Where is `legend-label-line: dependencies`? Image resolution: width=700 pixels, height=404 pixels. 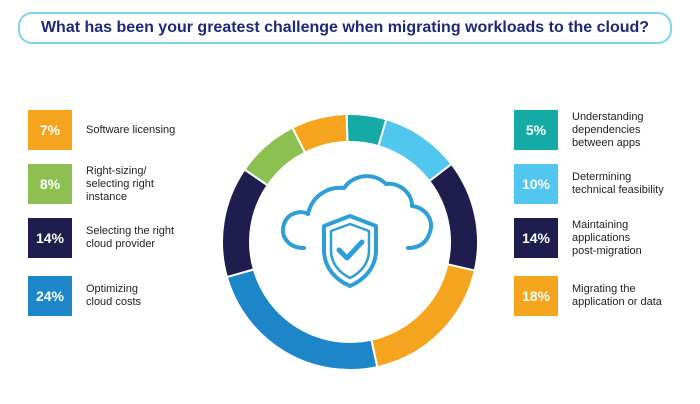
legend-label-line: dependencies is located at coordinates (606, 129).